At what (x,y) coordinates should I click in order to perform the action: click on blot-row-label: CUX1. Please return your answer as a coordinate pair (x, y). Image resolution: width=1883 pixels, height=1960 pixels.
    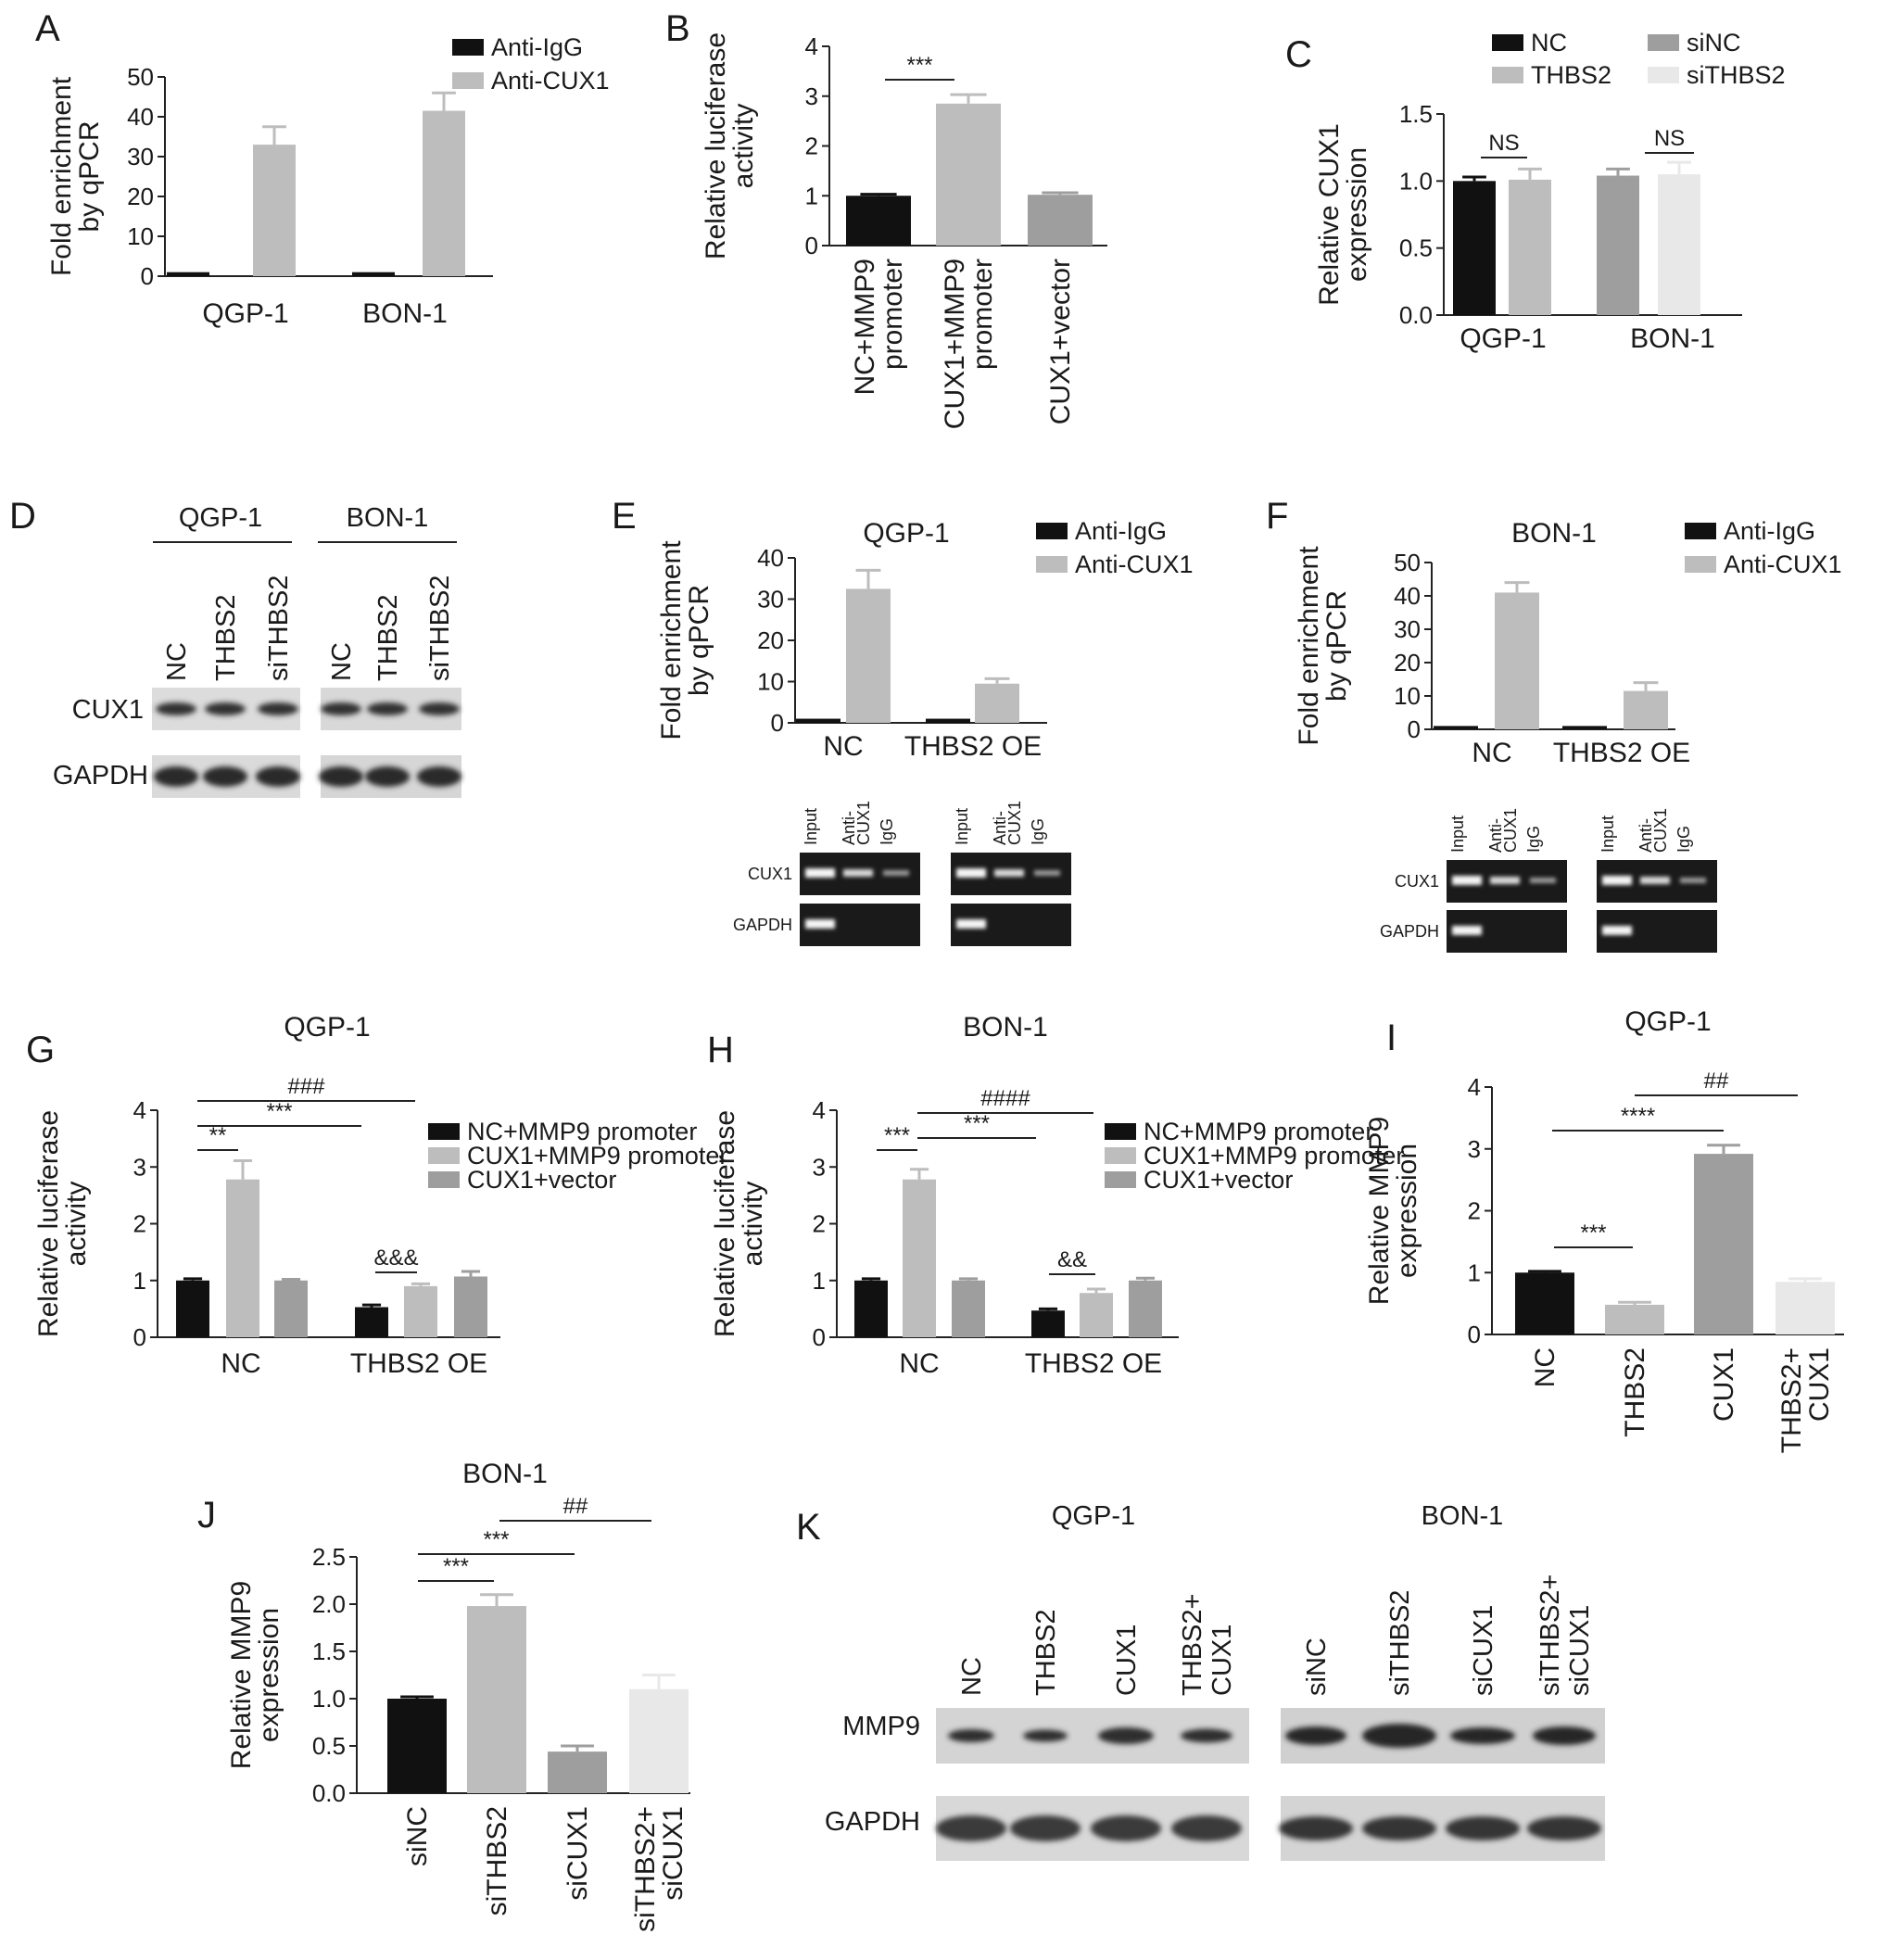
    Looking at the image, I should click on (770, 874).